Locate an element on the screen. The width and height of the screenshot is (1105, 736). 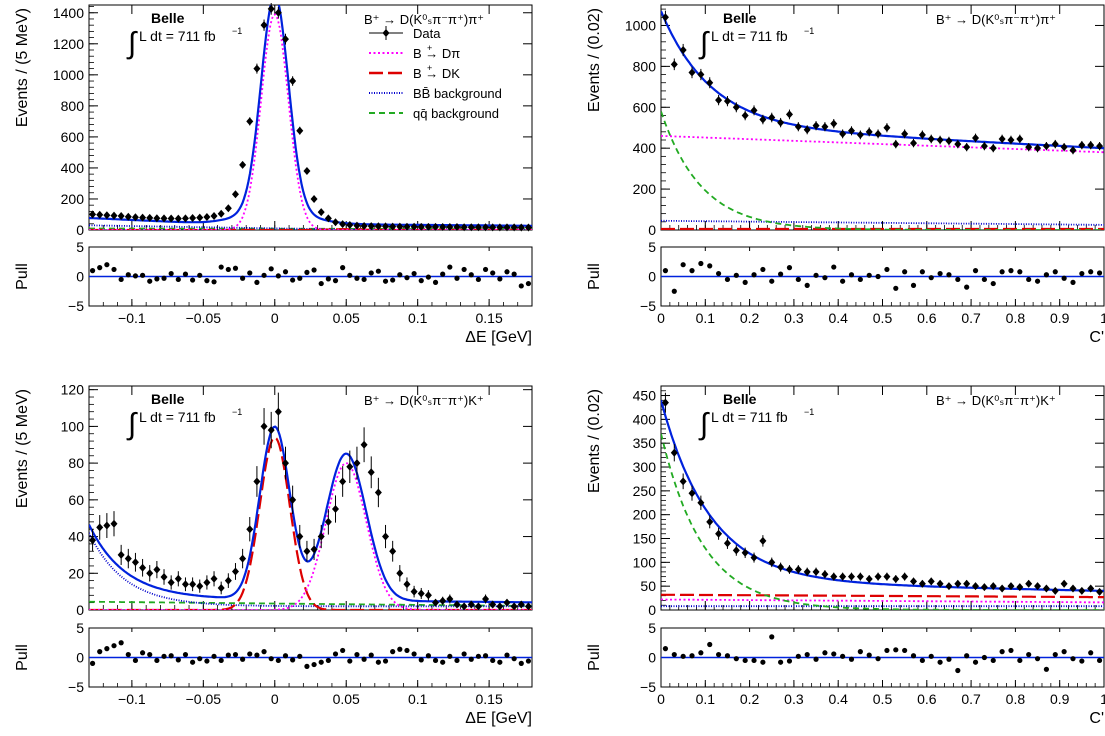
y-tick-label: 600 is located at coordinates (73, 137).